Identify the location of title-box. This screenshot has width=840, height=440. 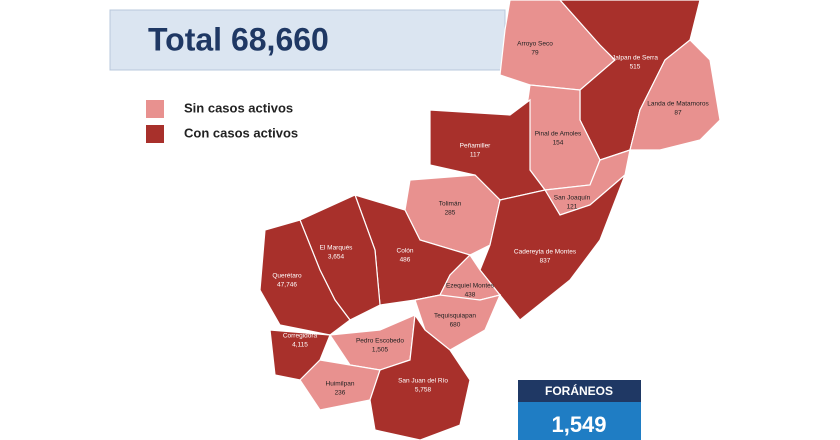
(307, 40).